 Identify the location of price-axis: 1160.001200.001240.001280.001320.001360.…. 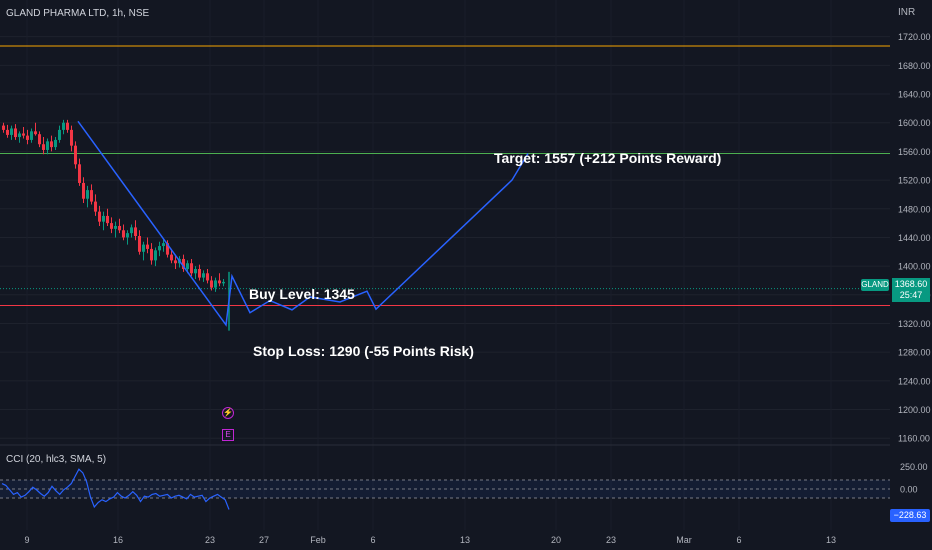
(914, 238).